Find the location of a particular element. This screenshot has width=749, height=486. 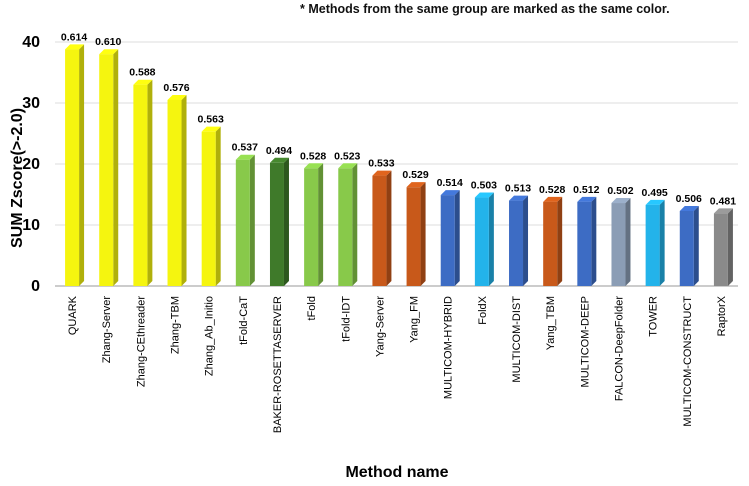

data-label: 0.513 is located at coordinates (518, 189).